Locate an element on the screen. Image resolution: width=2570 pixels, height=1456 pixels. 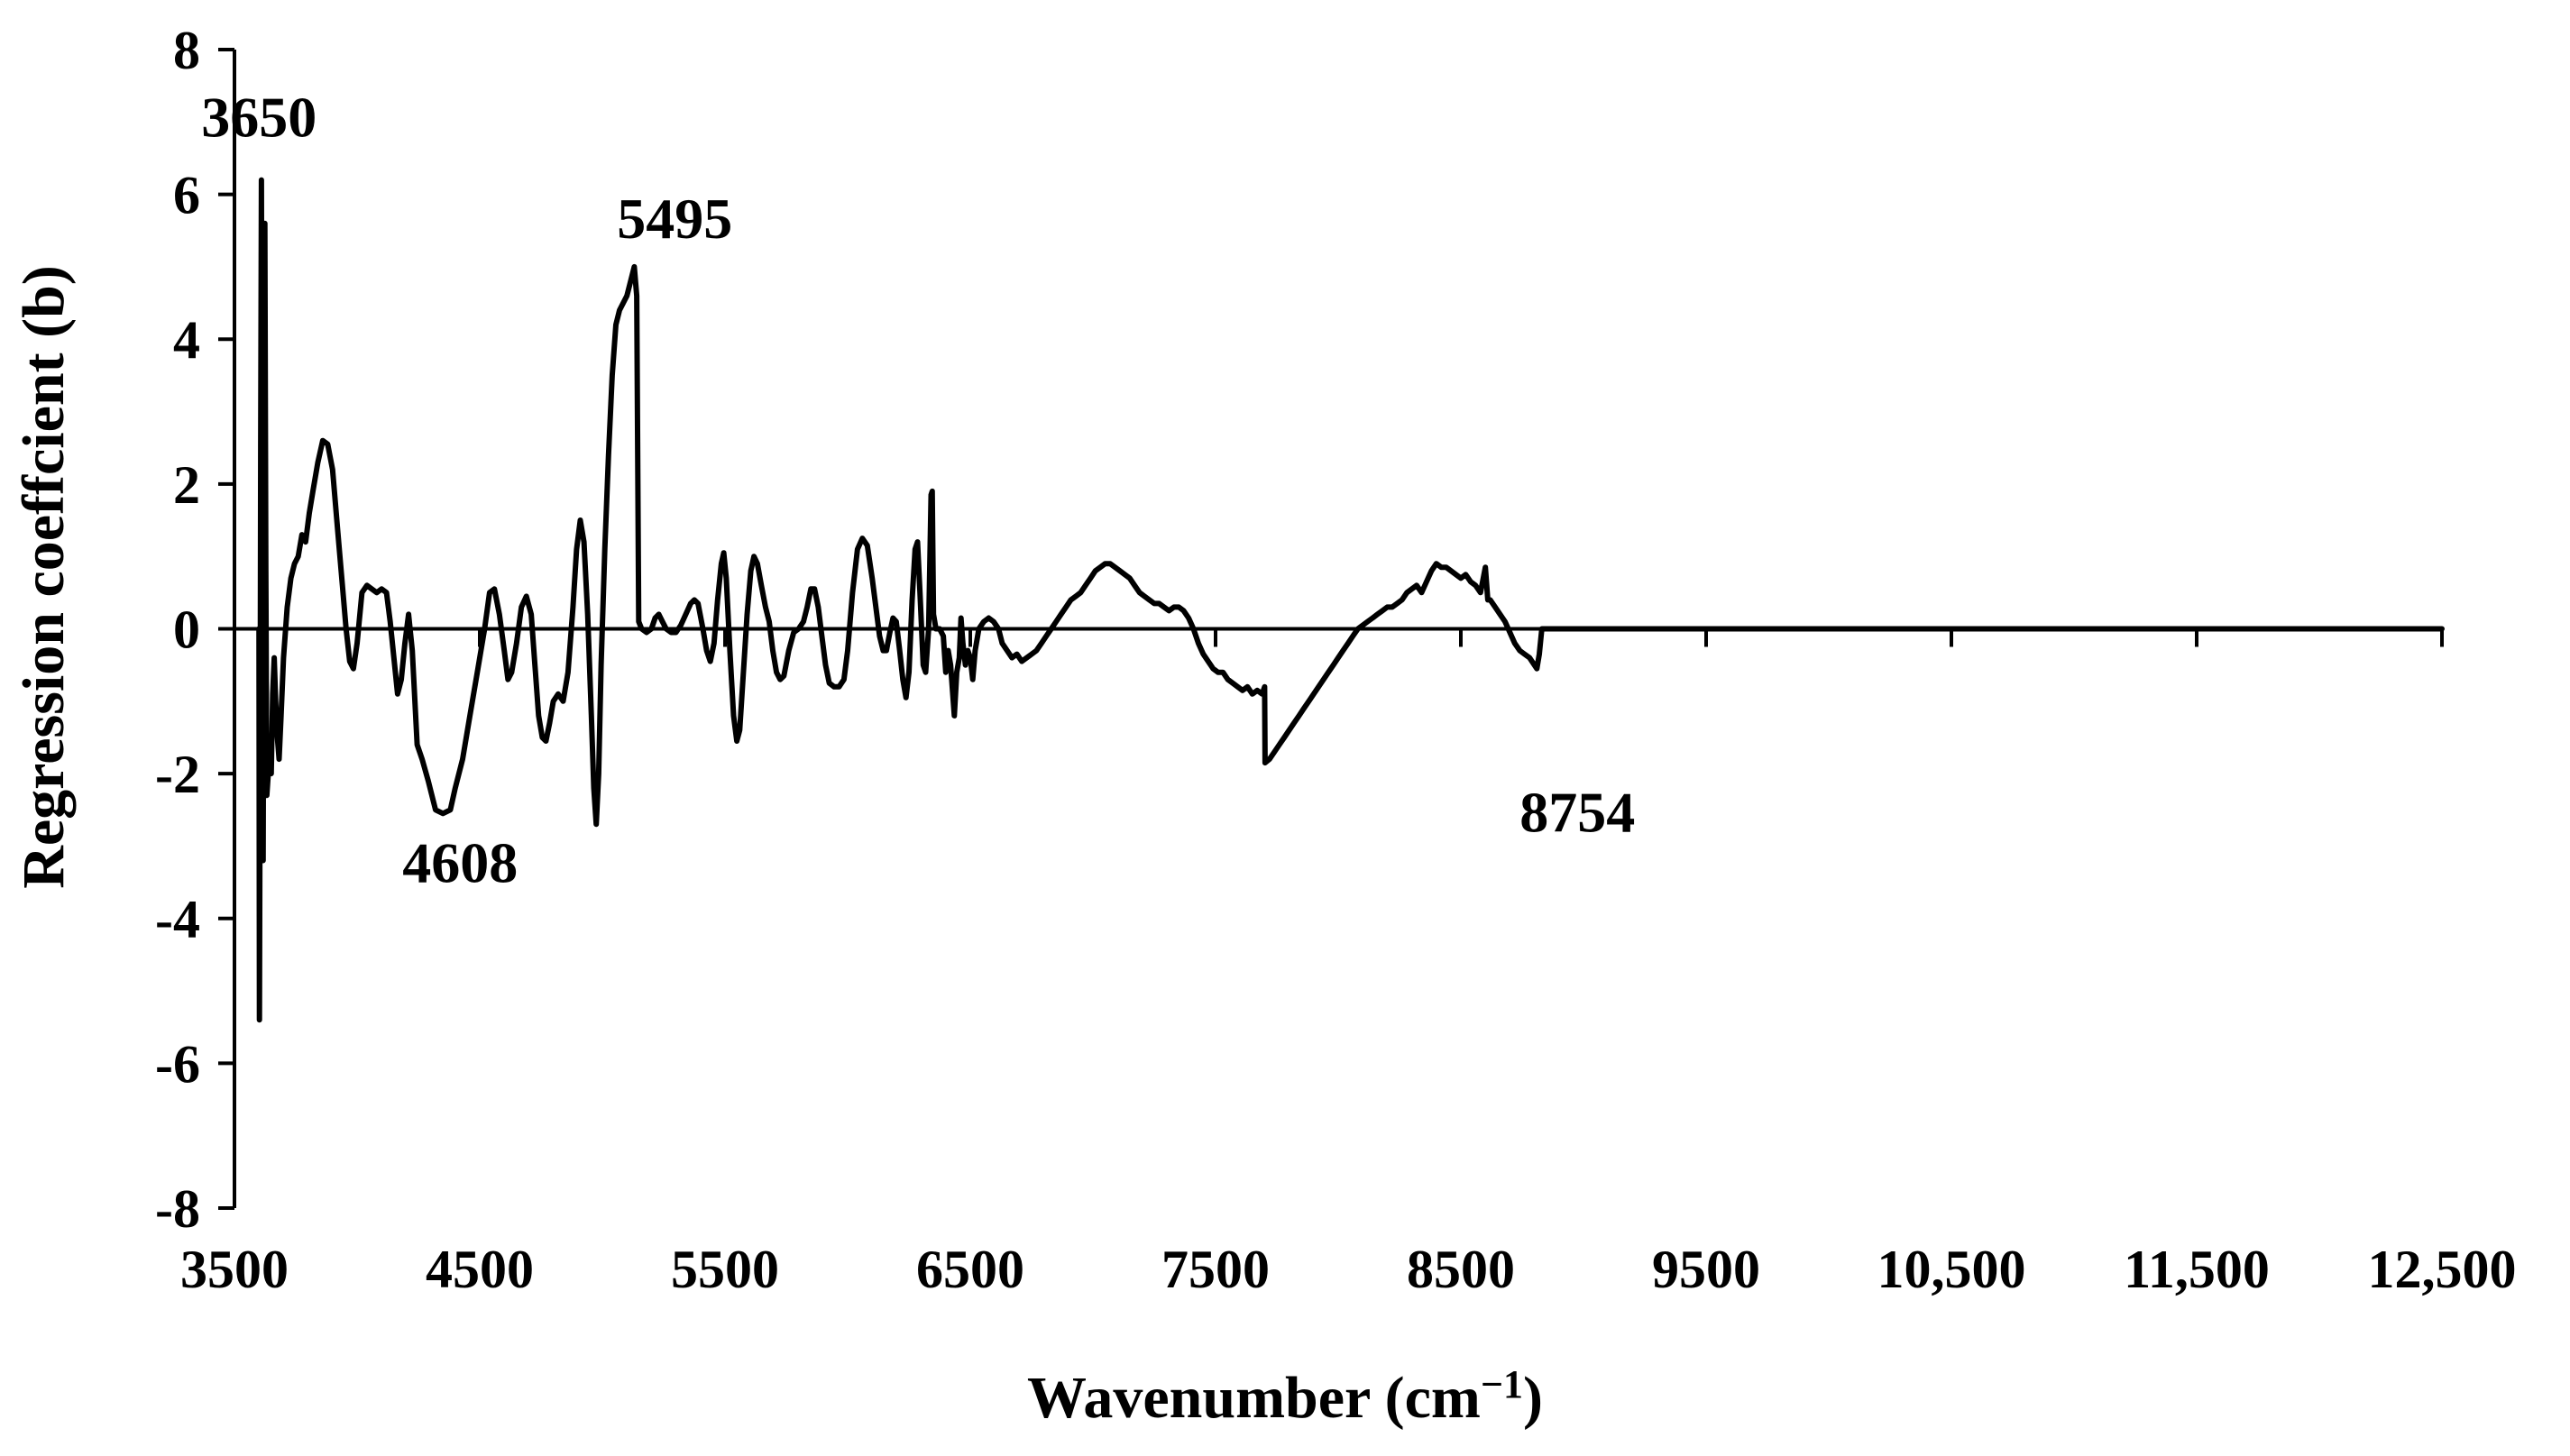
y-tick-label: 8 is located at coordinates (186, 51).